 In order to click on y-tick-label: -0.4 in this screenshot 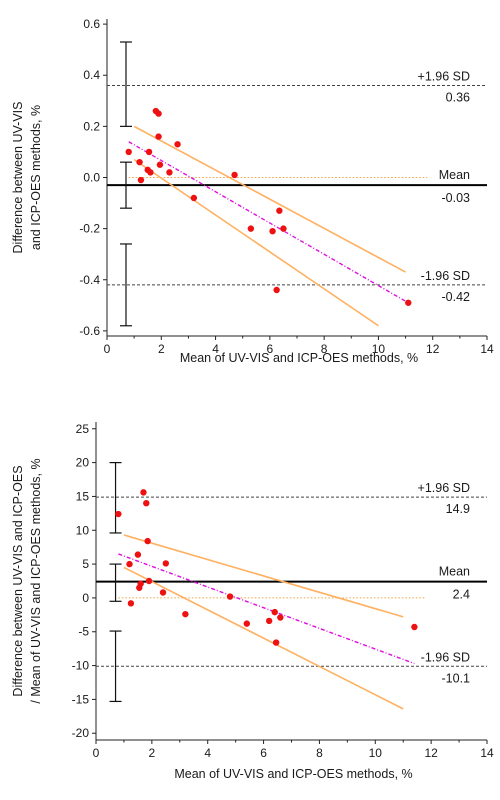, I will do `click(89, 280)`.